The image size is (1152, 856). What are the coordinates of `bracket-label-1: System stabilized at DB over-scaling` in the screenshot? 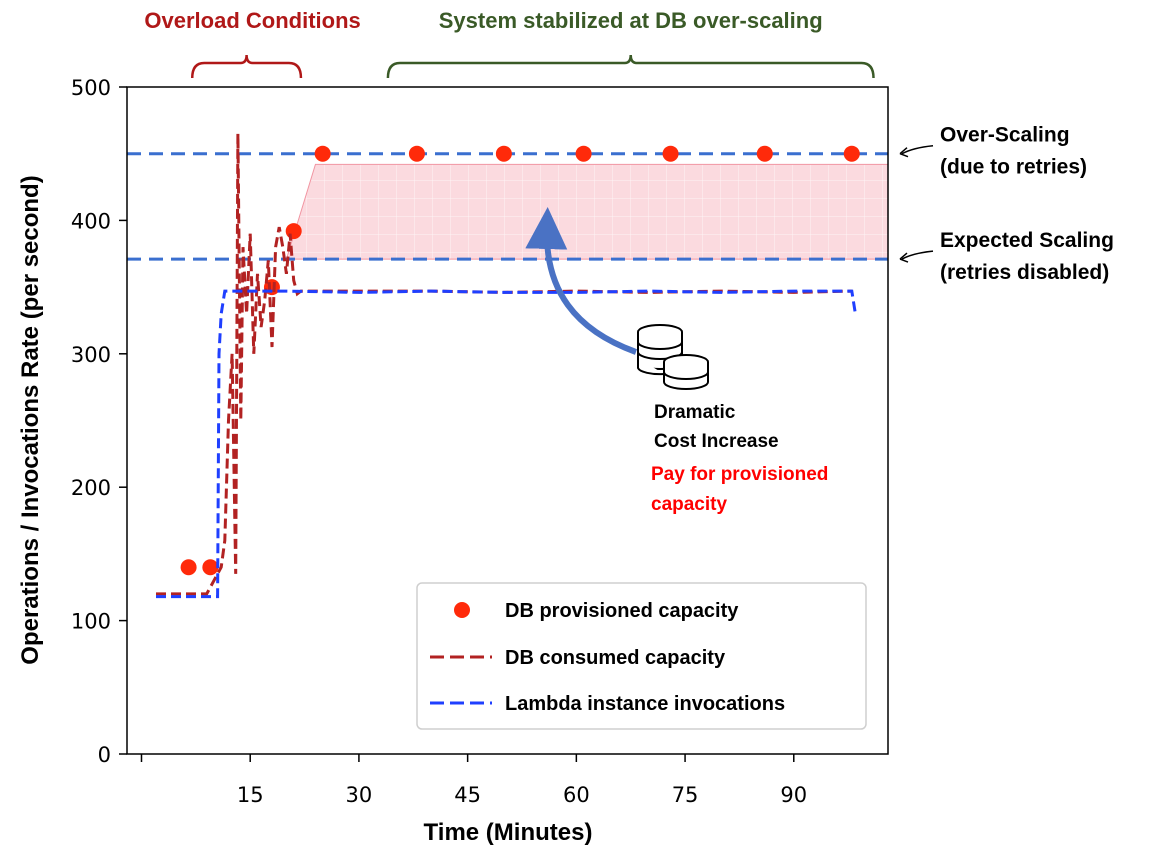 It's located at (631, 20).